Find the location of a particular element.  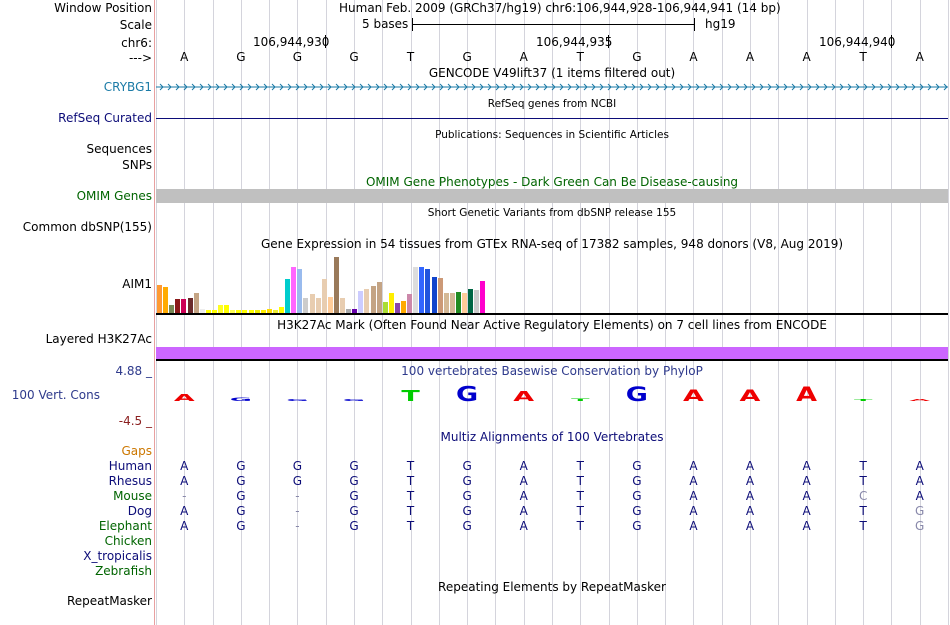

publications-sequences-label: Sequences is located at coordinates (119, 149).